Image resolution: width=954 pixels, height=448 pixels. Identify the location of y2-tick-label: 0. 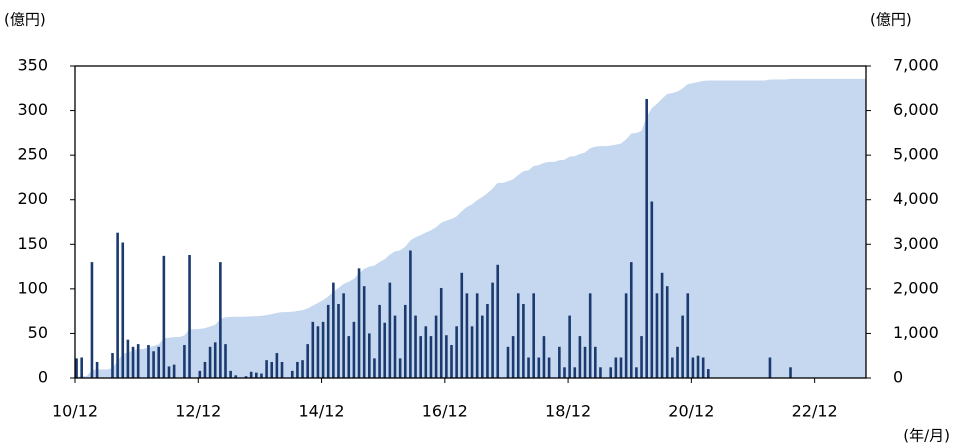
(898, 377).